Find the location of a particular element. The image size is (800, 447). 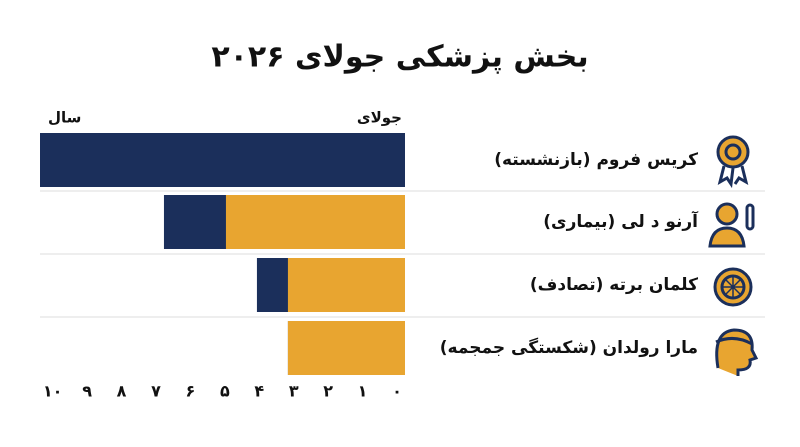

gear-hole is located at coordinates (733, 152).